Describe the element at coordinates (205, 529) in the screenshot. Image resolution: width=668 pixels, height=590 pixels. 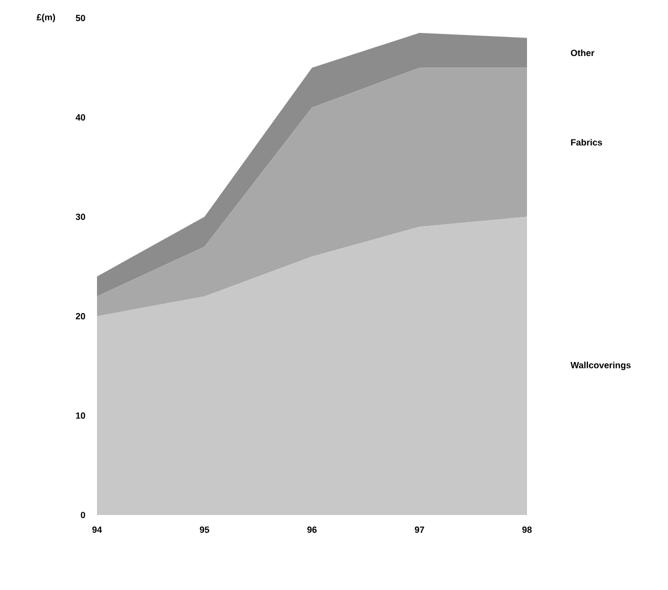
I see `x-tick-label: 95` at that location.